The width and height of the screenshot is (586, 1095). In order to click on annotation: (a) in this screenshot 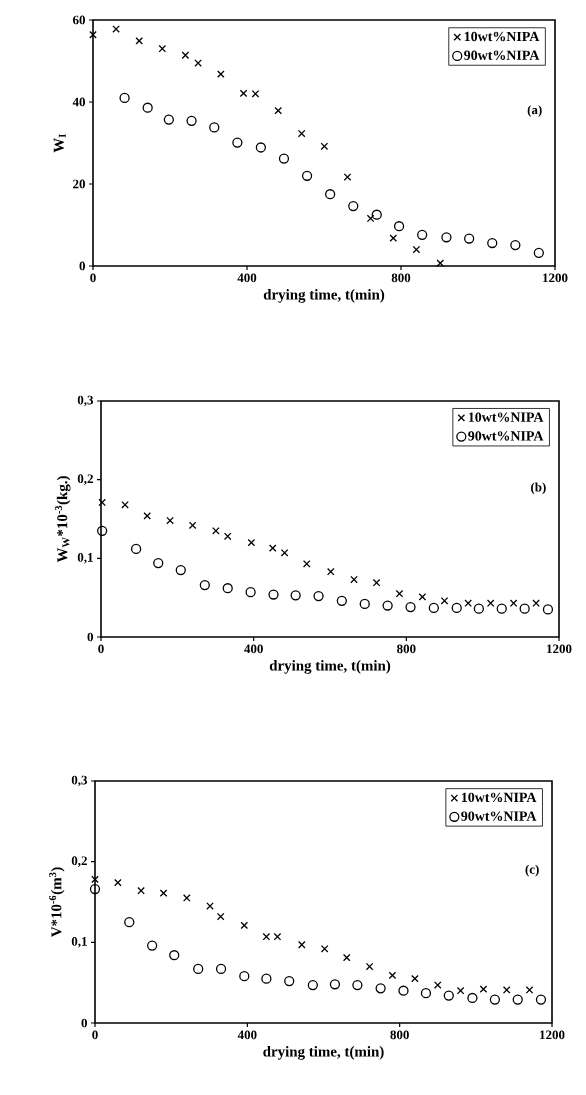, I will do `click(534, 111)`.